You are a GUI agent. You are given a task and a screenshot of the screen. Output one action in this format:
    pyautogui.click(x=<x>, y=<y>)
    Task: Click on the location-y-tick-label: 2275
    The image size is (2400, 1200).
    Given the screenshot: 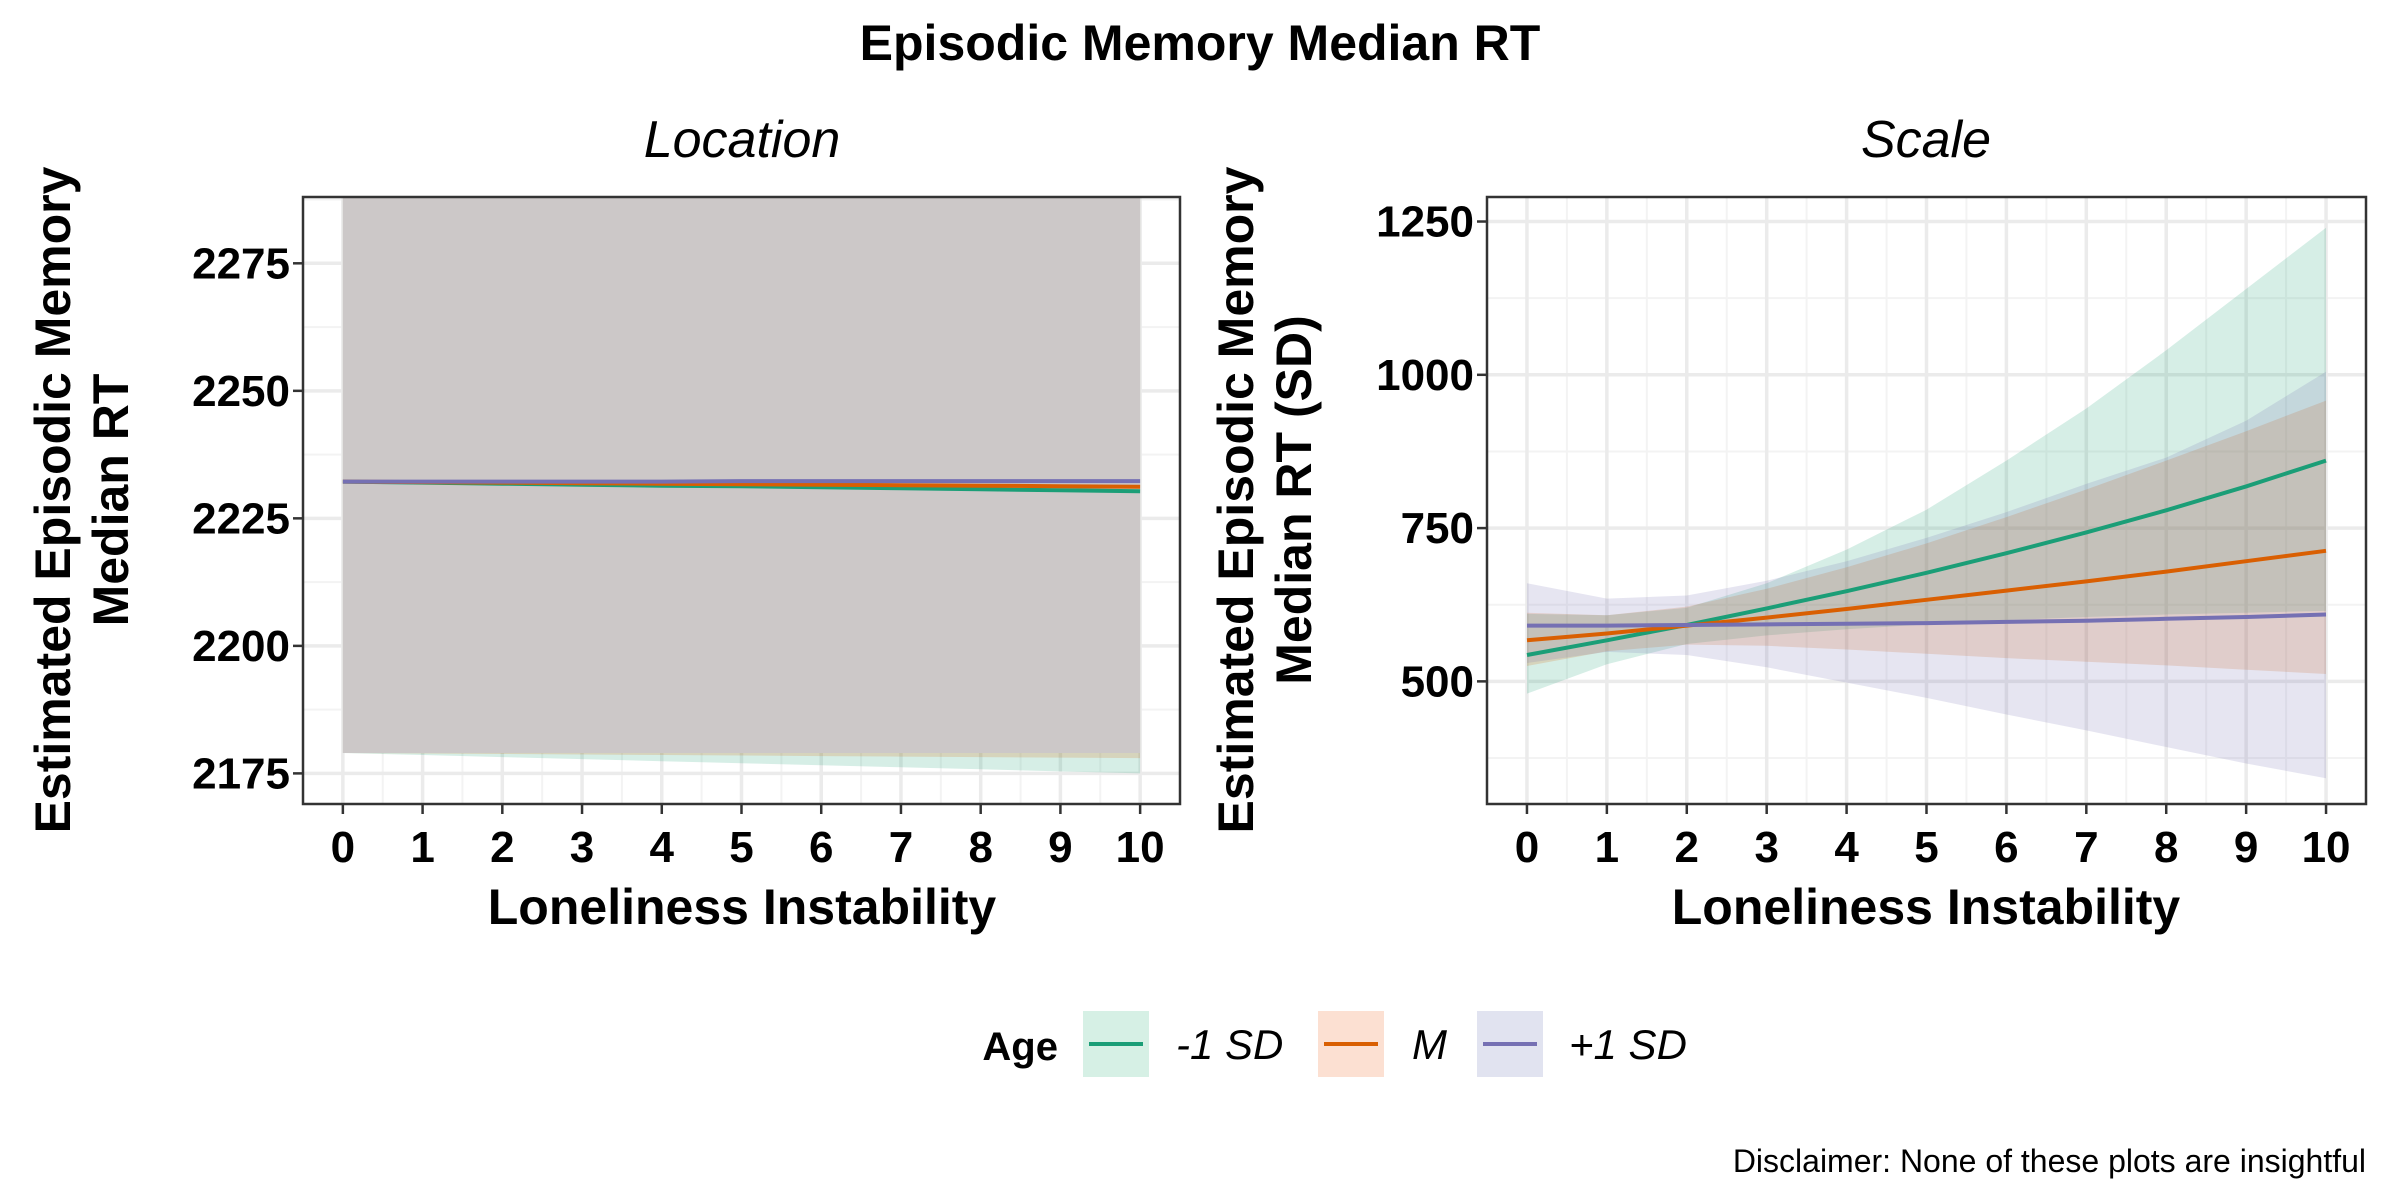 What is the action you would take?
    pyautogui.click(x=241, y=263)
    